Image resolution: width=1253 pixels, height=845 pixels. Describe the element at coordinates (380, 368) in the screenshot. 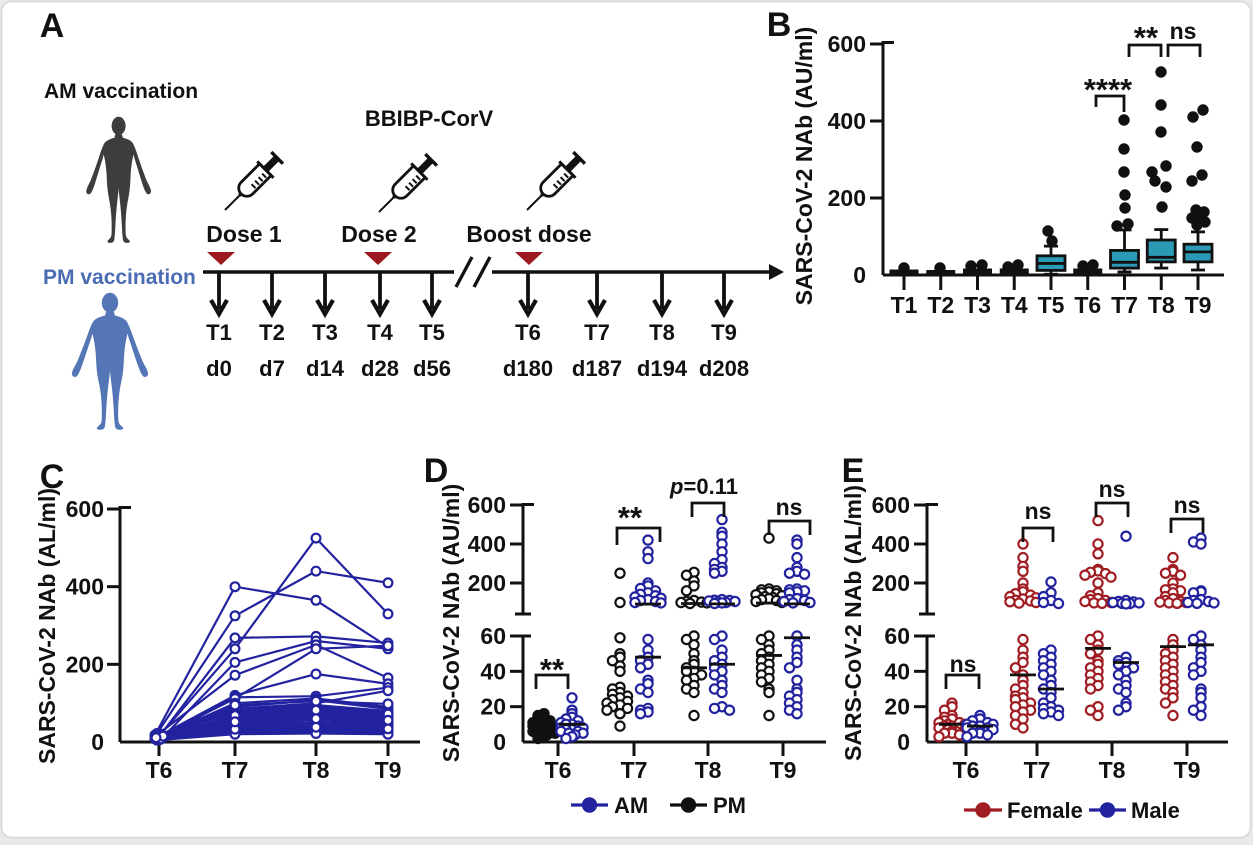

I see `svg-text: d28` at that location.